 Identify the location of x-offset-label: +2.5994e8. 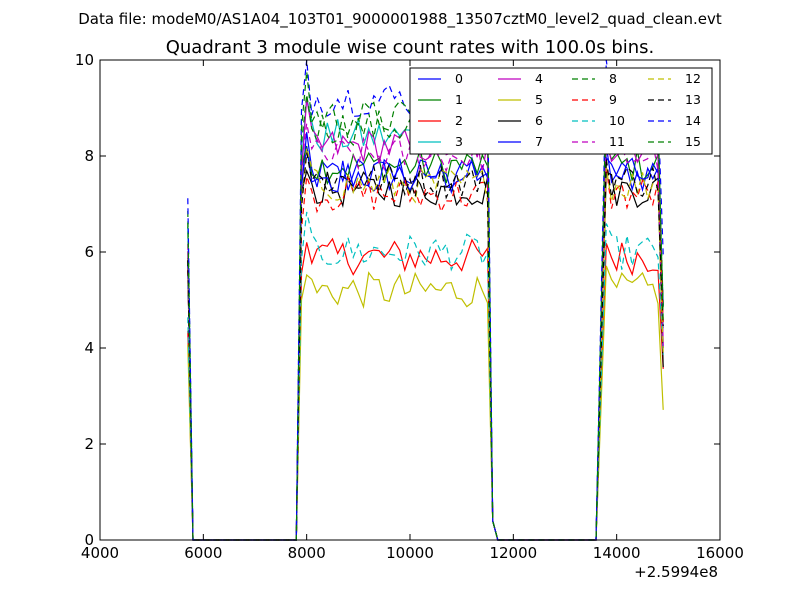
(676, 572).